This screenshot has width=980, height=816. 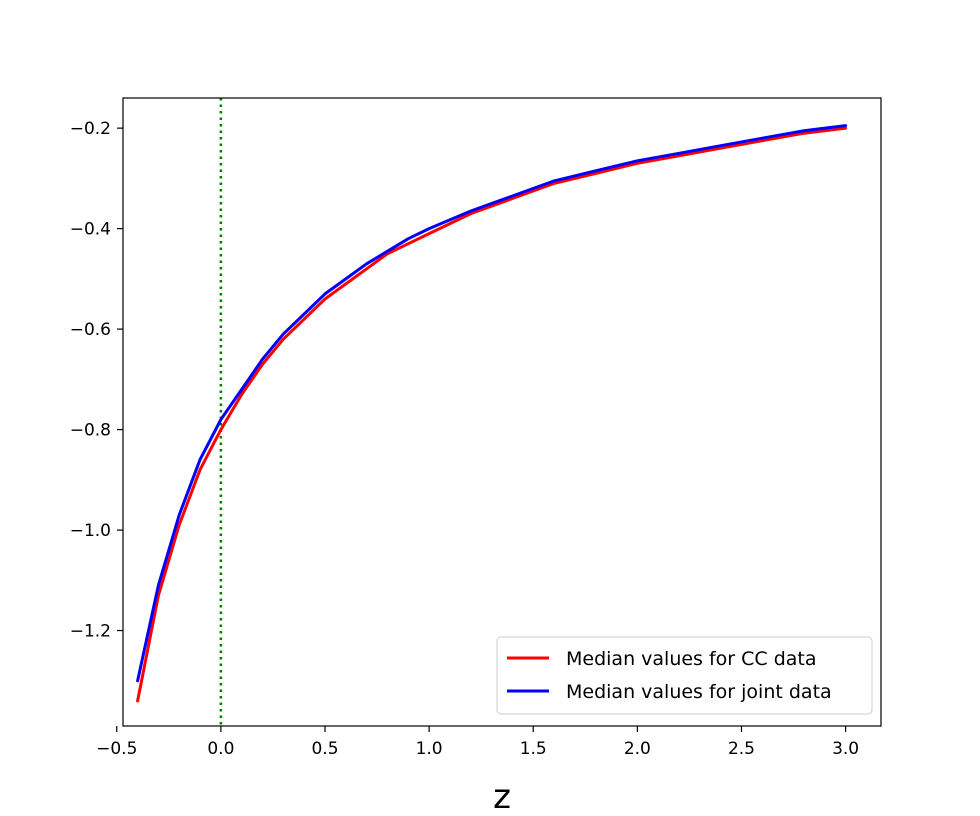 What do you see at coordinates (90, 330) in the screenshot?
I see `y-tick-label: −0.6` at bounding box center [90, 330].